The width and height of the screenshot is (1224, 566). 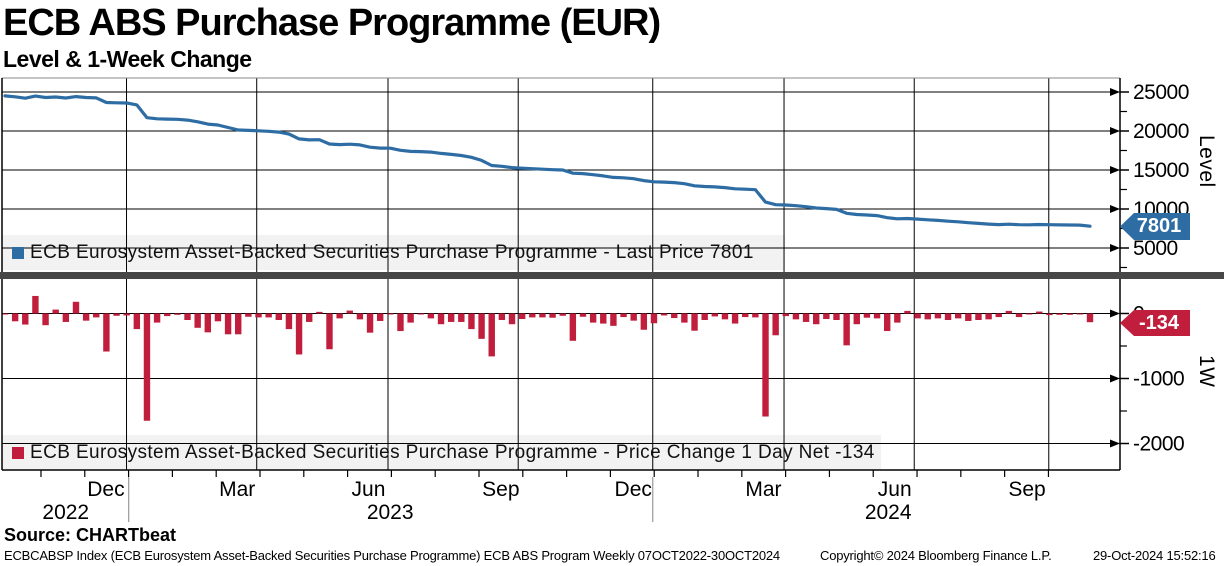 I want to click on panel-divider, so click(x=612, y=275).